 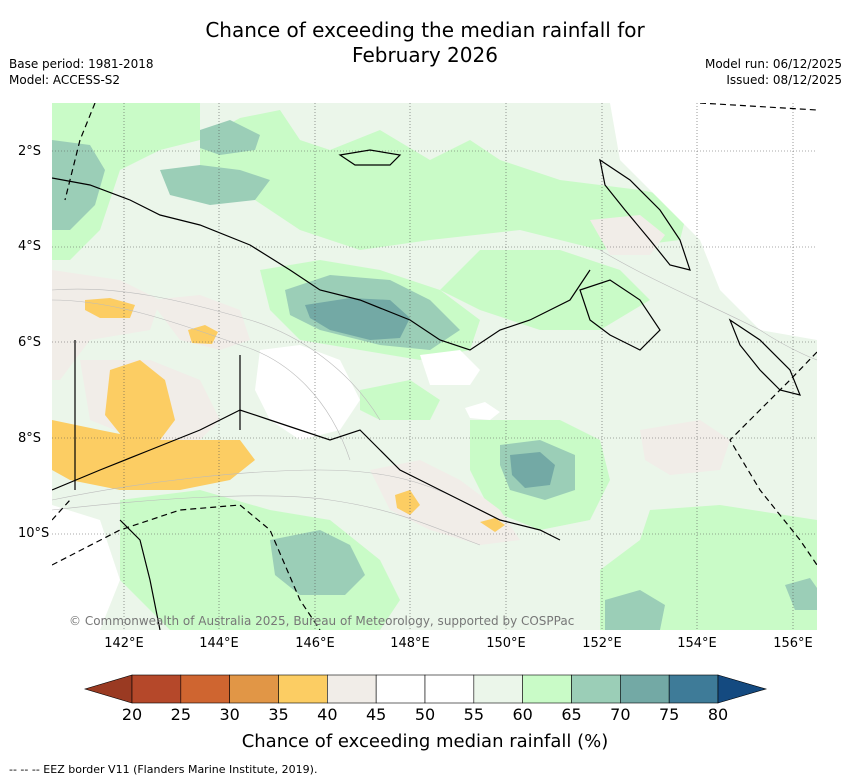 What do you see at coordinates (545, 290) in the screenshot?
I see `region-60-65-east` at bounding box center [545, 290].